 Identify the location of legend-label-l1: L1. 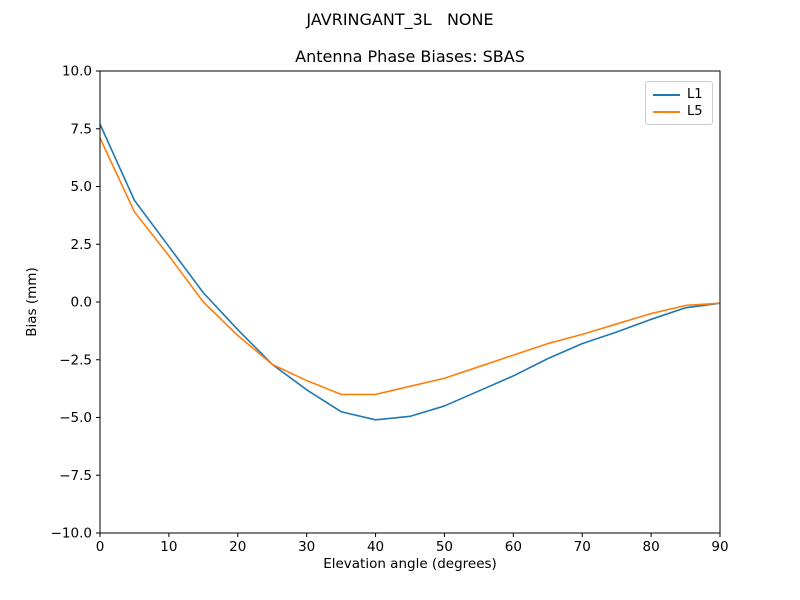
(695, 94).